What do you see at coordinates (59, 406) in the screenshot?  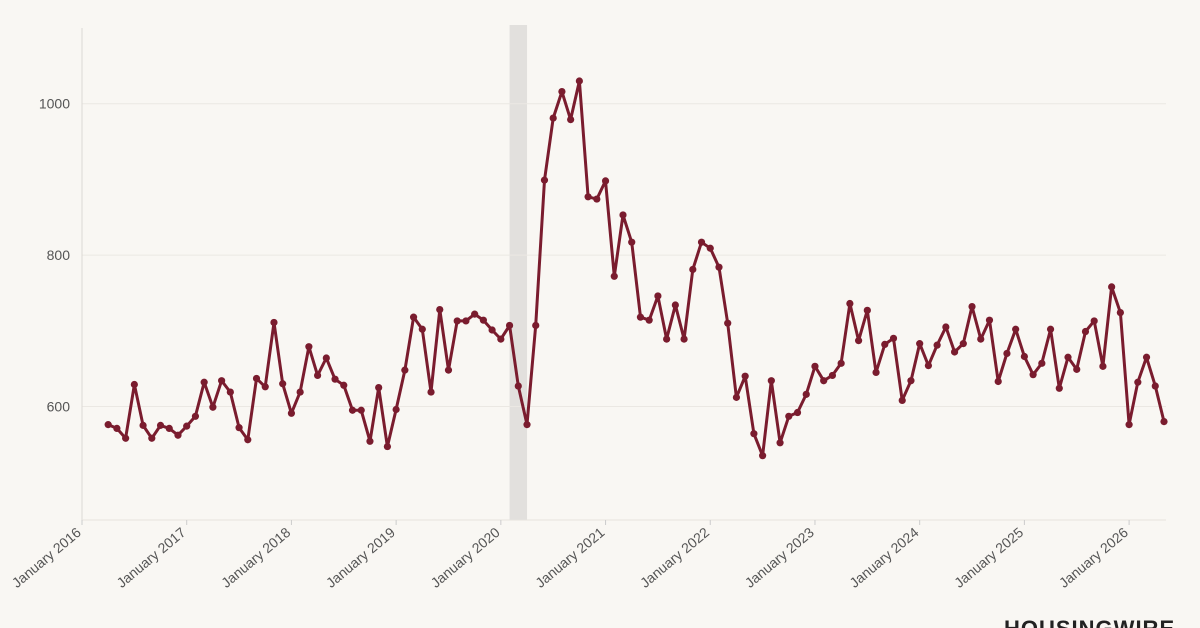 I see `y-tick-label: 600` at bounding box center [59, 406].